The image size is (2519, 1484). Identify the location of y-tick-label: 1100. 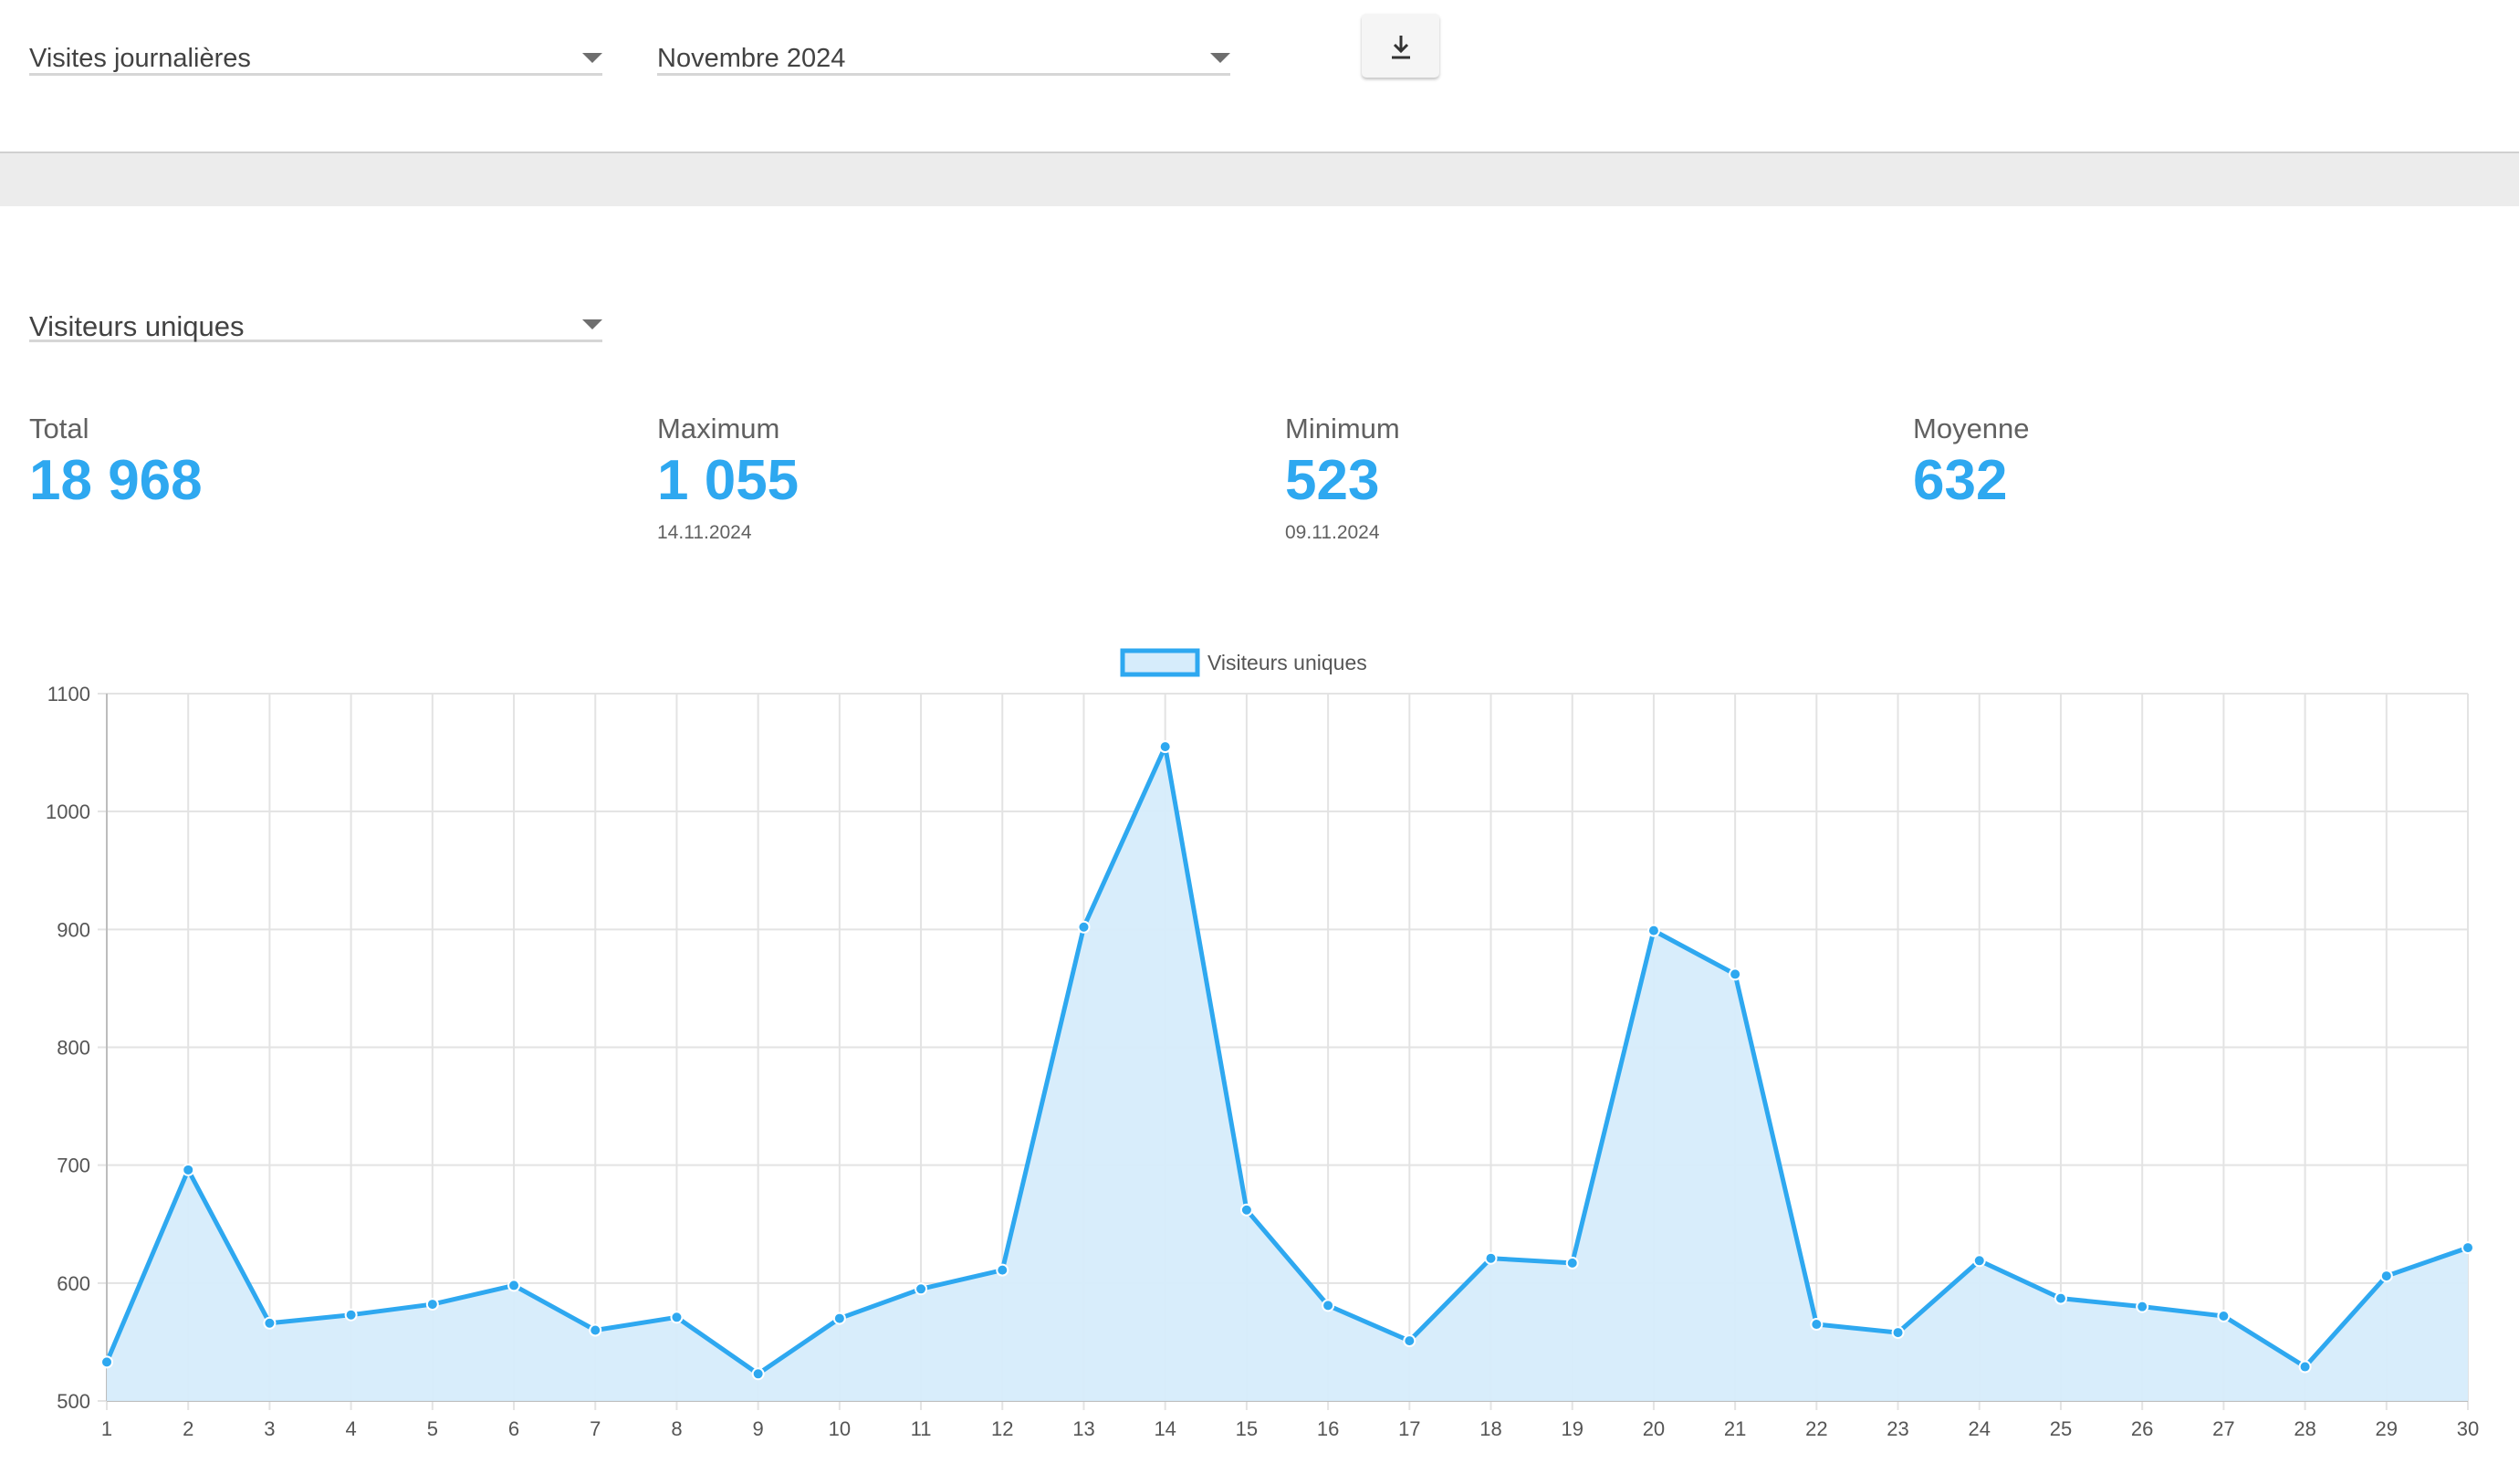
(68, 694).